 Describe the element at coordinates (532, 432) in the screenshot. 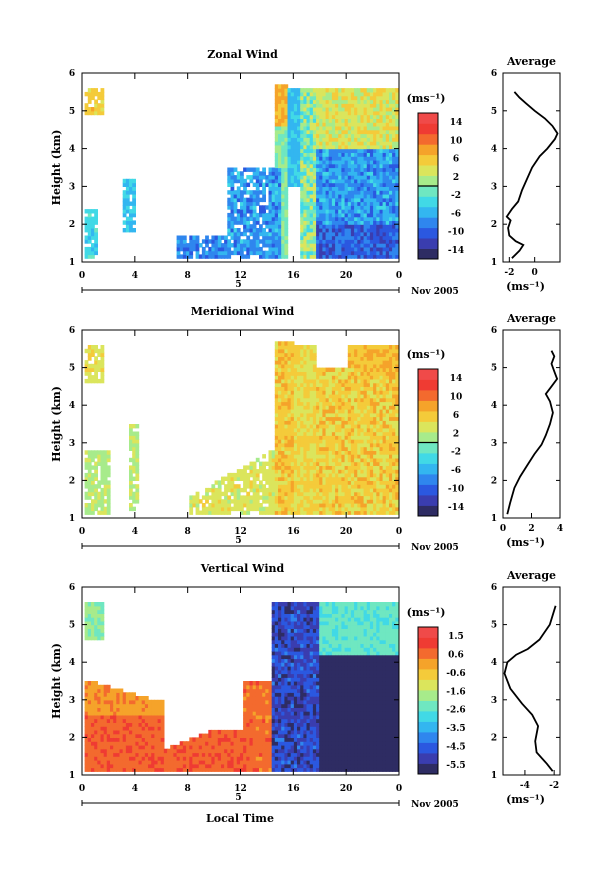

I see `profile-line` at that location.